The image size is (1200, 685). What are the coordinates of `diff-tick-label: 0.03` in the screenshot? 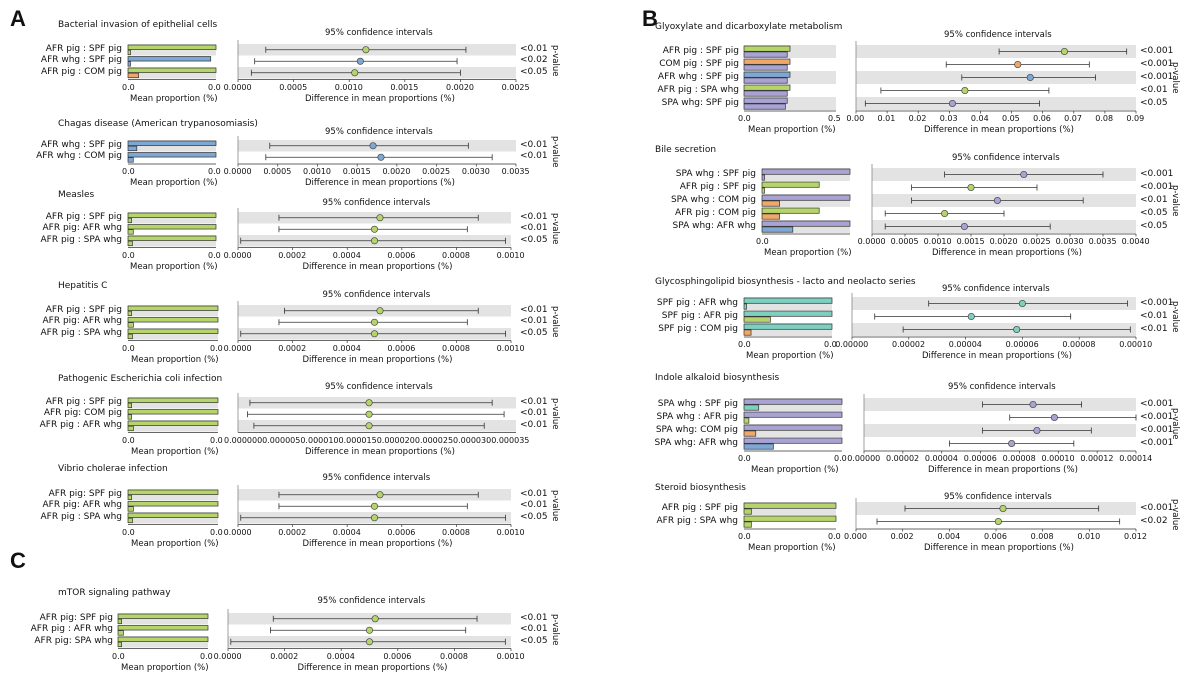 It's located at (948, 118).